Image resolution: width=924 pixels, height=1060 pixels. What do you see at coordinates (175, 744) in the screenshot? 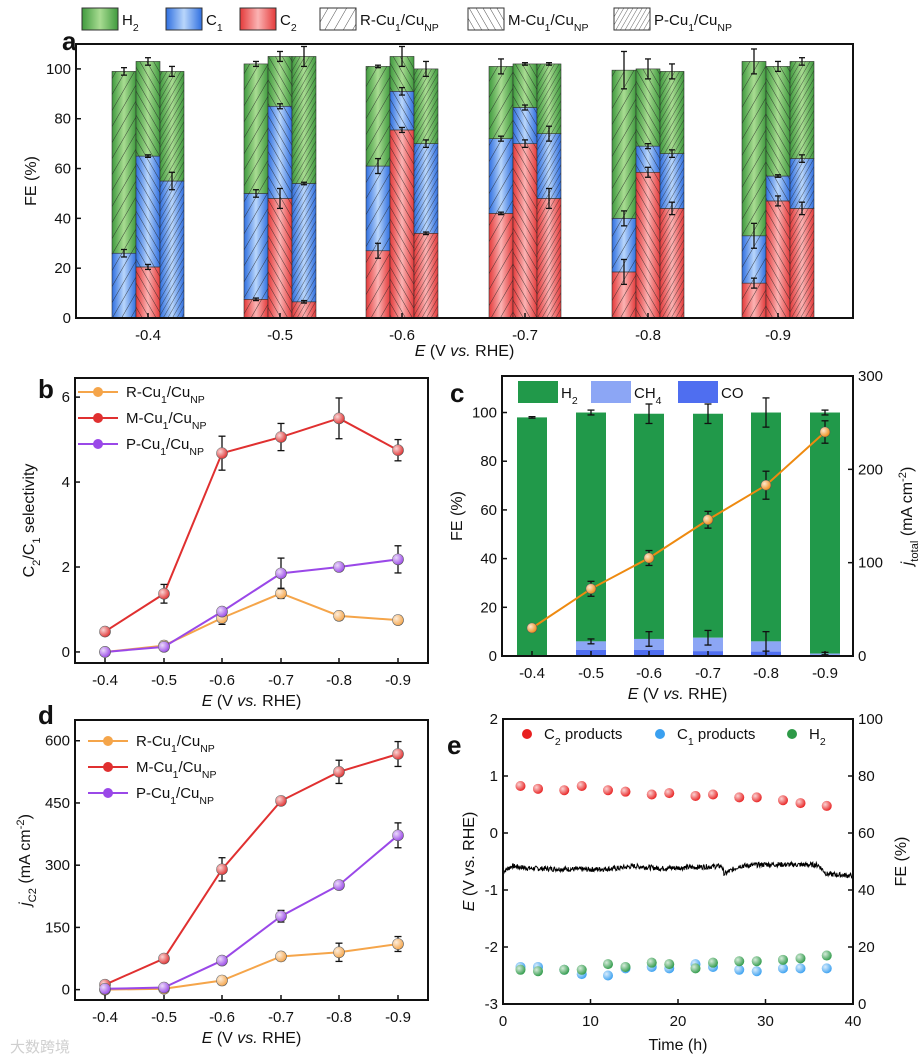
I see `legend-label: R-Cu1/CuNP` at bounding box center [175, 744].